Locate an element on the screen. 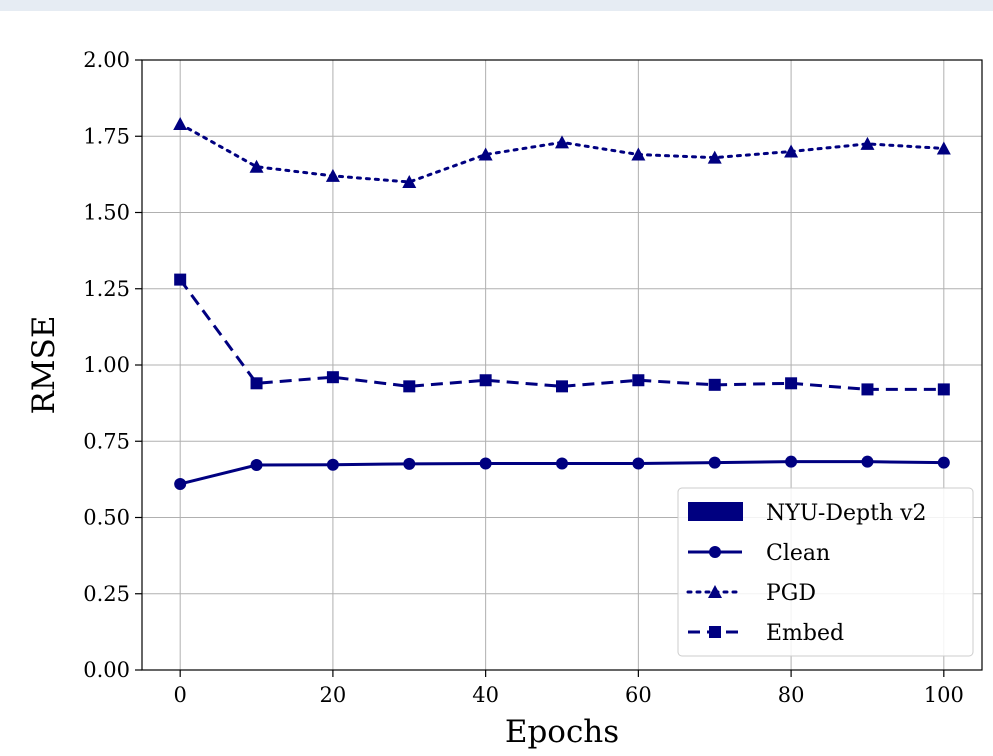  top-bar is located at coordinates (496, 5).